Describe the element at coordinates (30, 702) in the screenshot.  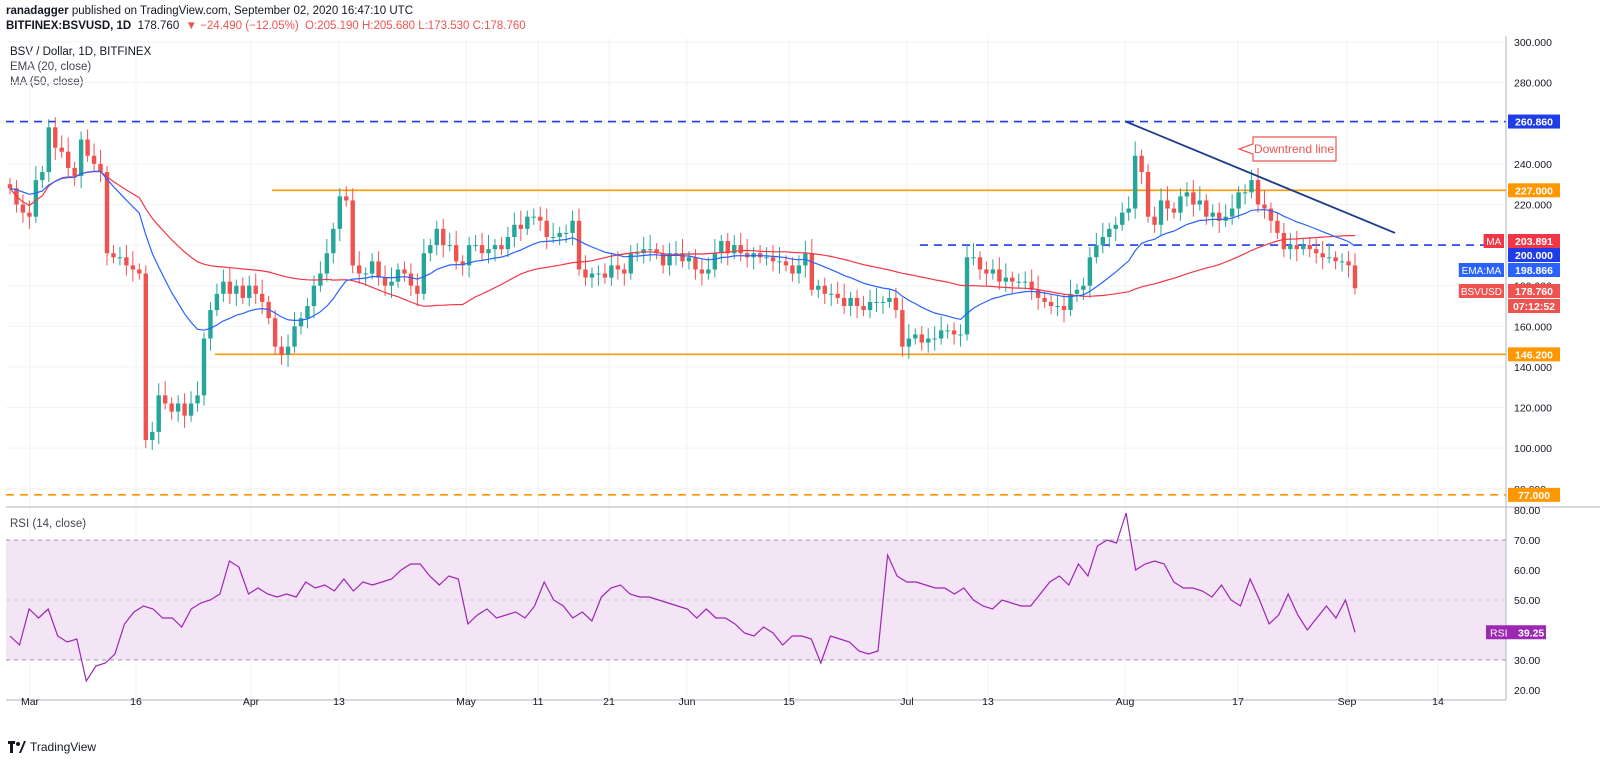
I see `time-tick-label: Mar` at that location.